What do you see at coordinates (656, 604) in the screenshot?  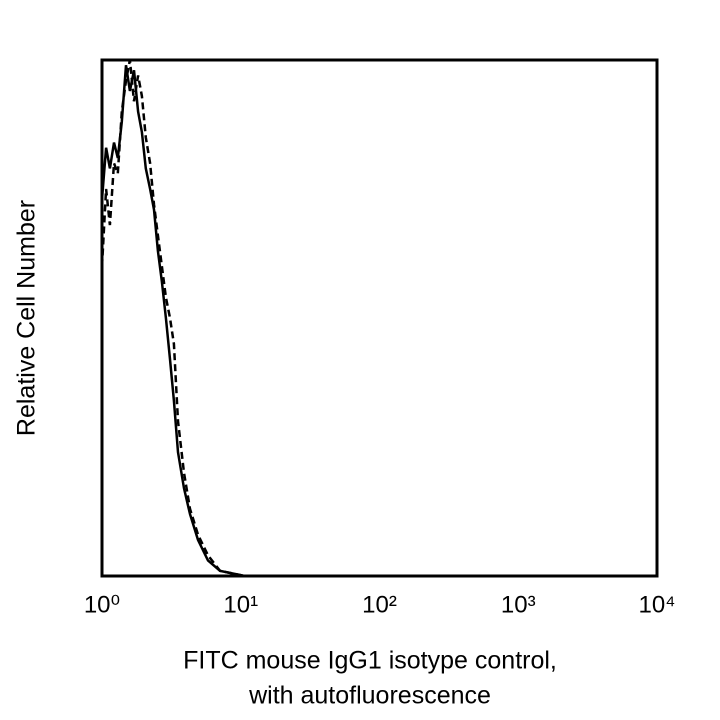 I see `x-tick-label: 10⁴` at bounding box center [656, 604].